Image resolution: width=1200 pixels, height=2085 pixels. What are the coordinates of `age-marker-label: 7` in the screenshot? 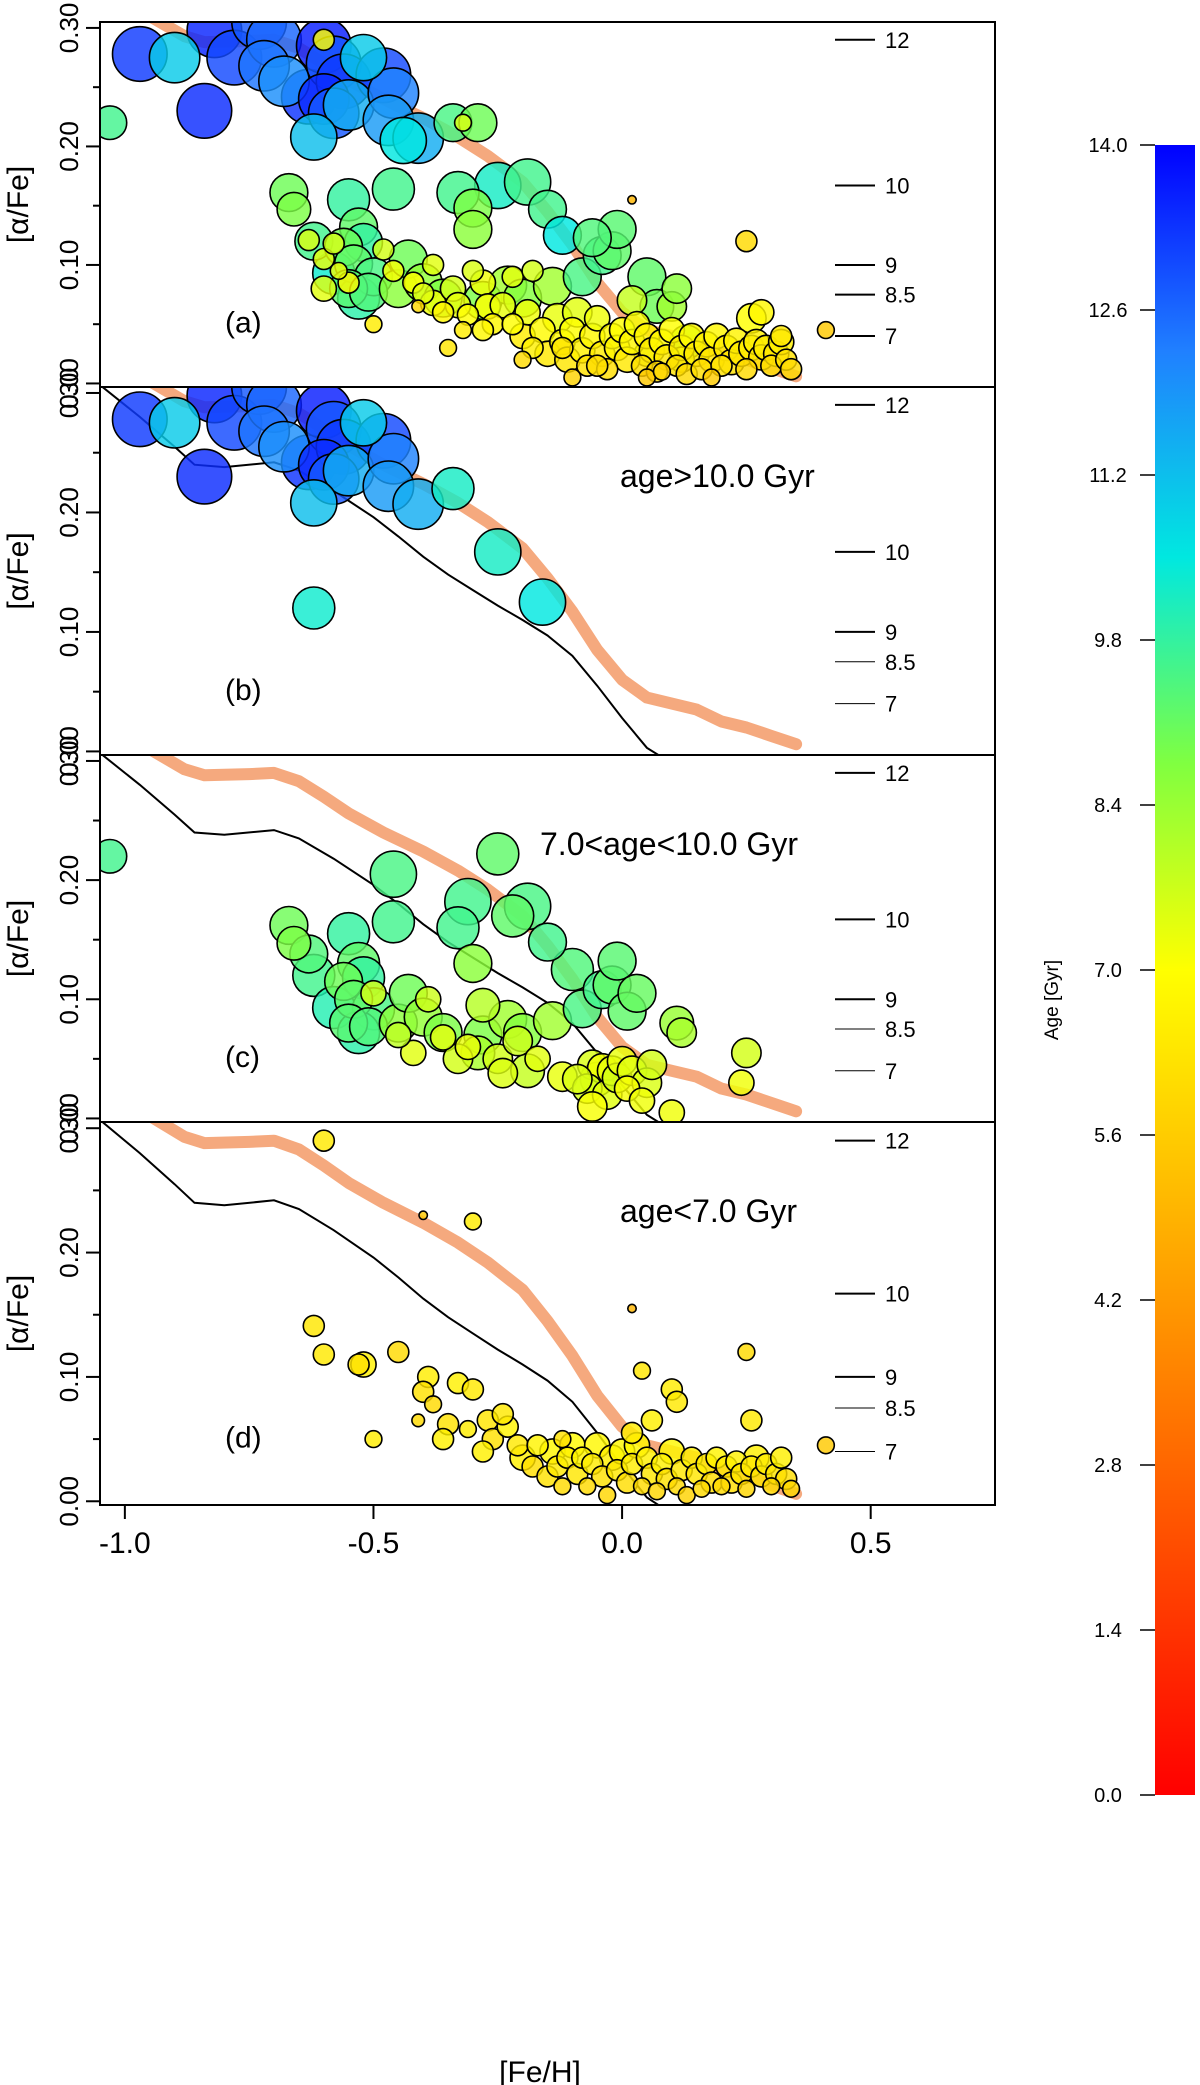 It's located at (891, 704).